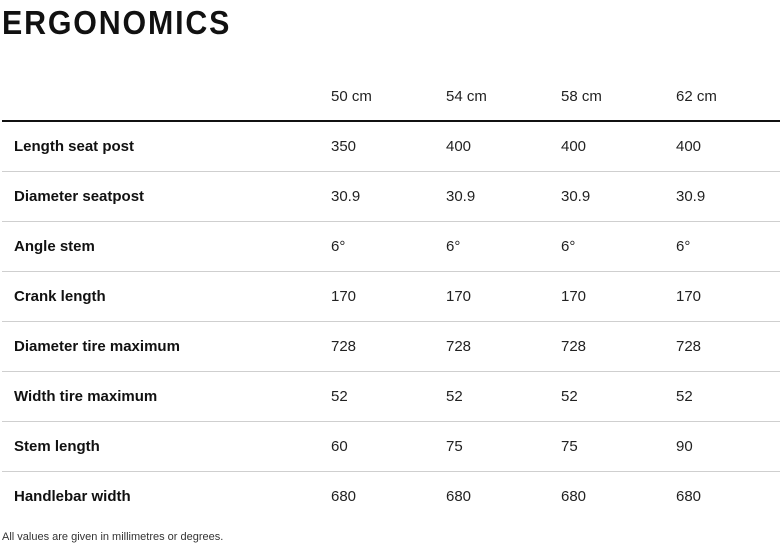 Image resolution: width=780 pixels, height=551 pixels. What do you see at coordinates (165, 146) in the screenshot?
I see `row-label: Length seat post` at bounding box center [165, 146].